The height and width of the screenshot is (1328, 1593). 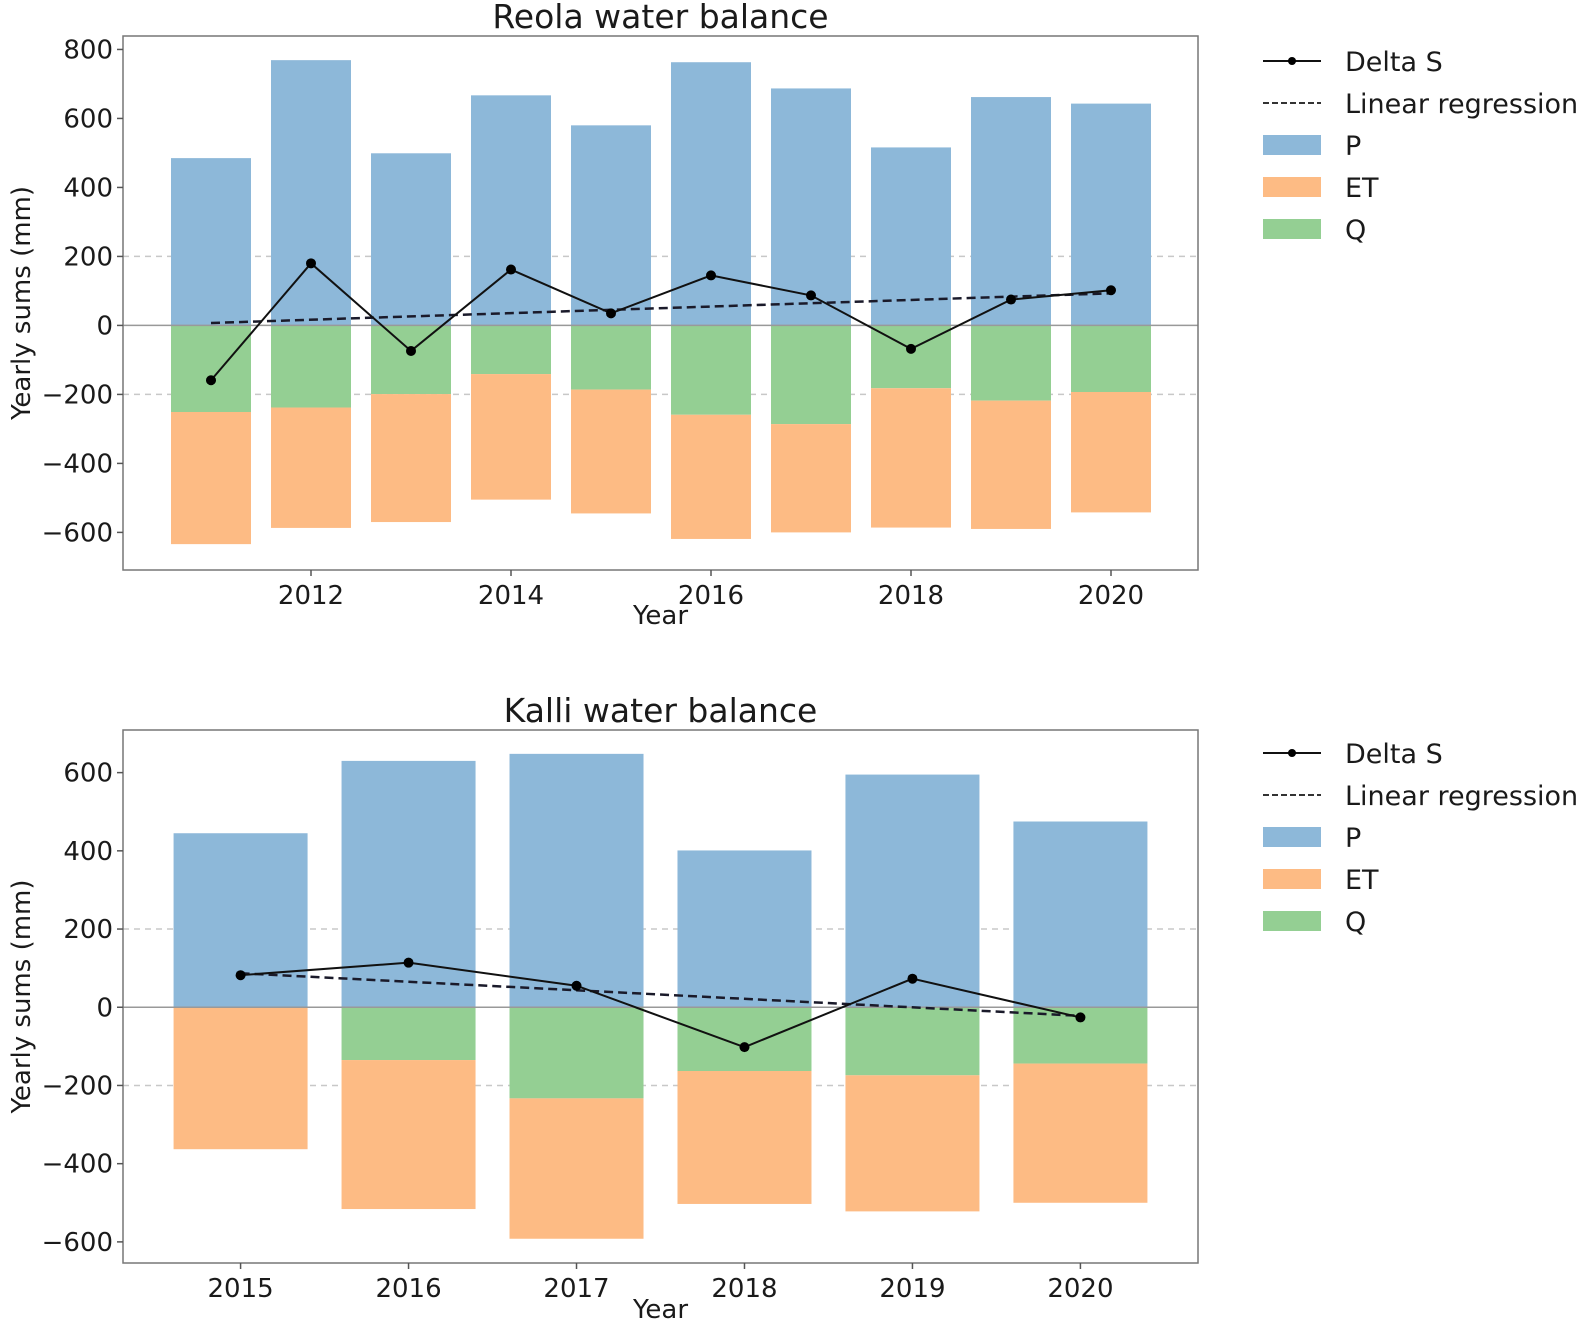 What do you see at coordinates (77, 1086) in the screenshot?
I see `y-tick-label: −200` at bounding box center [77, 1086].